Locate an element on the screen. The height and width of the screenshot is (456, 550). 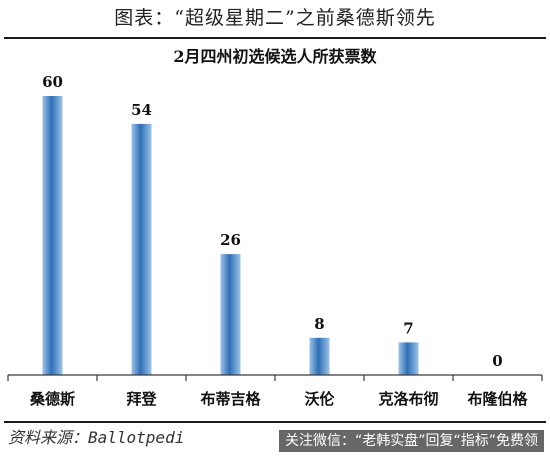
category-label-5: 布隆伯格 is located at coordinates (497, 399).